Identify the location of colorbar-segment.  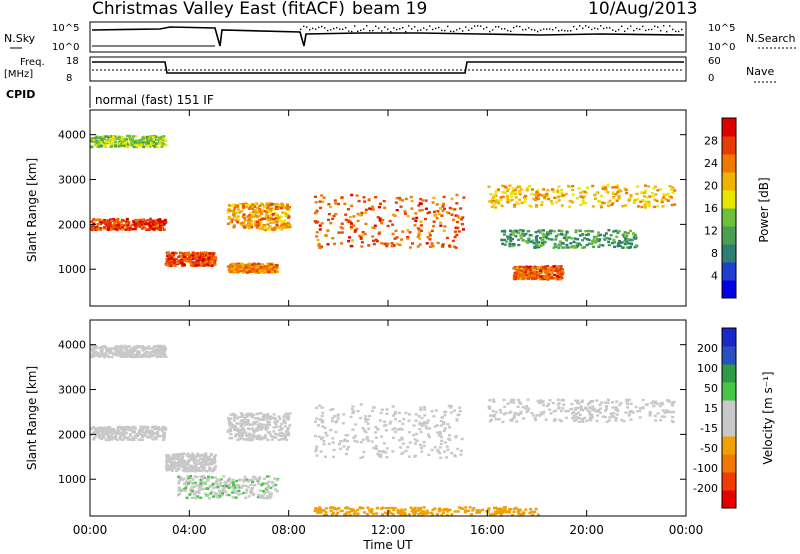
(729, 199).